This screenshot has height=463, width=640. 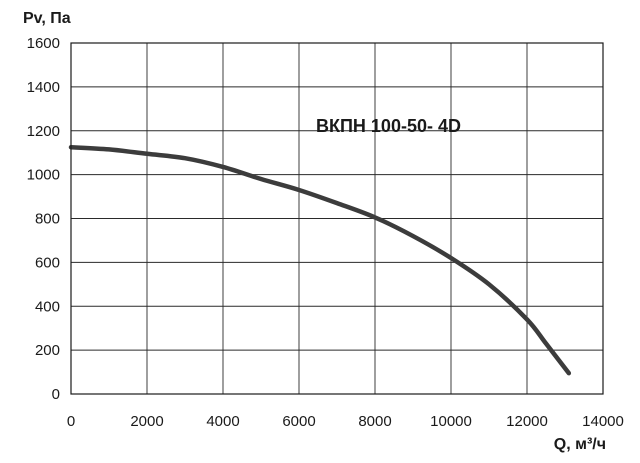 I want to click on y-tick-label: 600, so click(x=47, y=262).